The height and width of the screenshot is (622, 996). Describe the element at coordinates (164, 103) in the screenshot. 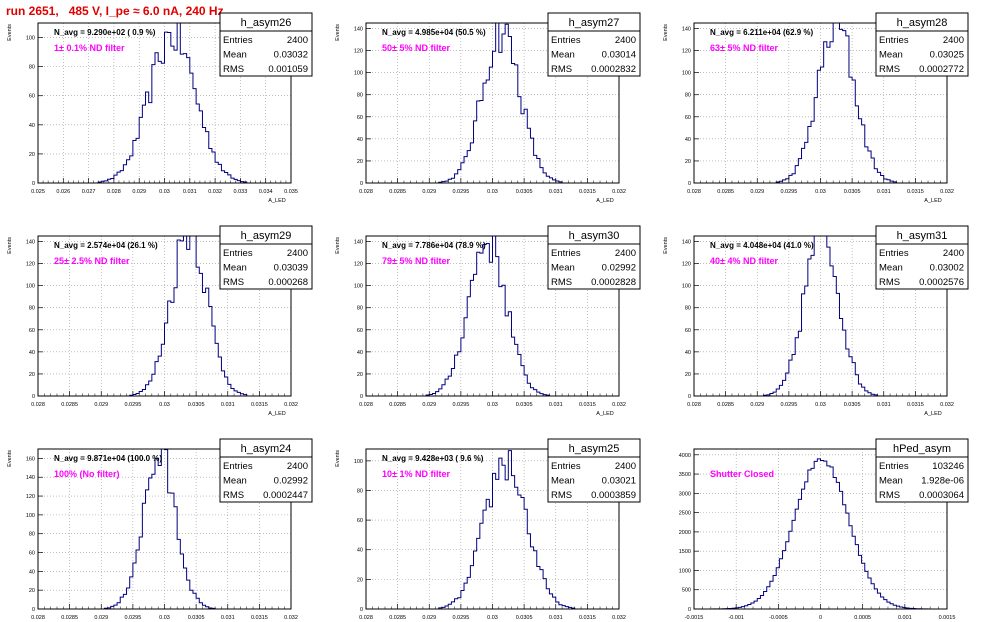

I see `histogram-line` at that location.